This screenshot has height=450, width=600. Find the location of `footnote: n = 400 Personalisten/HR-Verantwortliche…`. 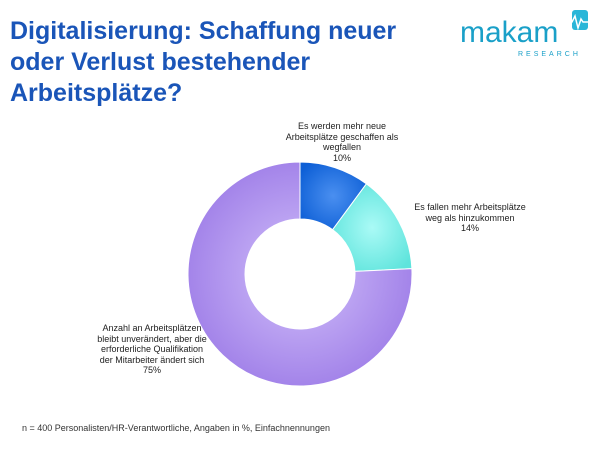

footnote: n = 400 Personalisten/HR-Verantwortliche… is located at coordinates (176, 428).